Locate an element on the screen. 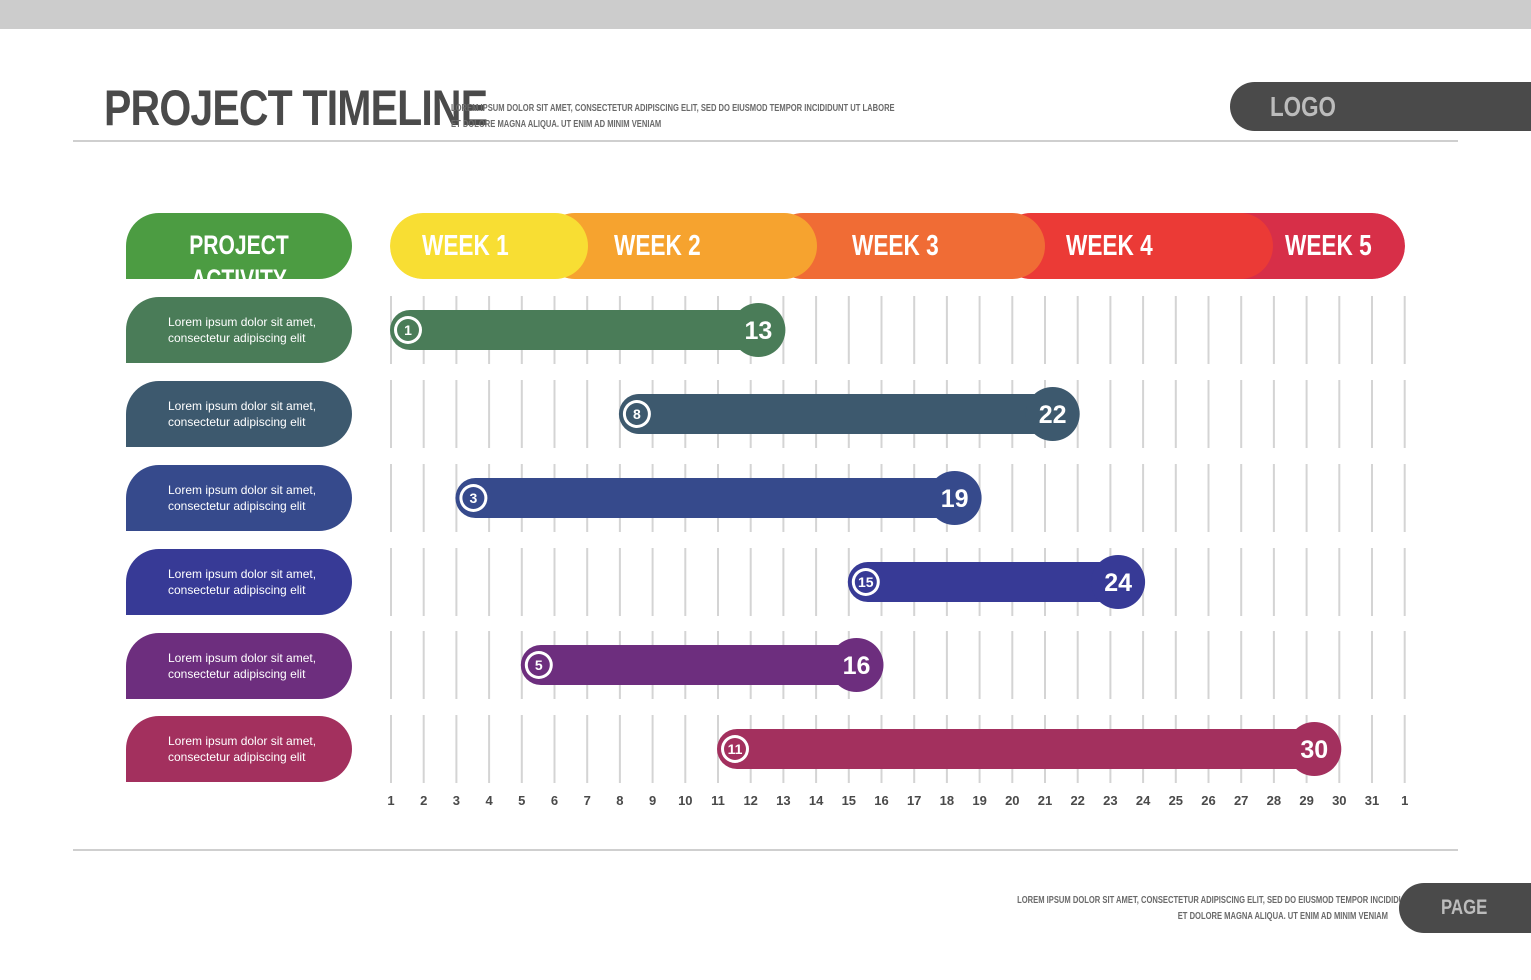  activity-3-line-1: Lorem ipsum dolor sit amet, is located at coordinates (242, 490).